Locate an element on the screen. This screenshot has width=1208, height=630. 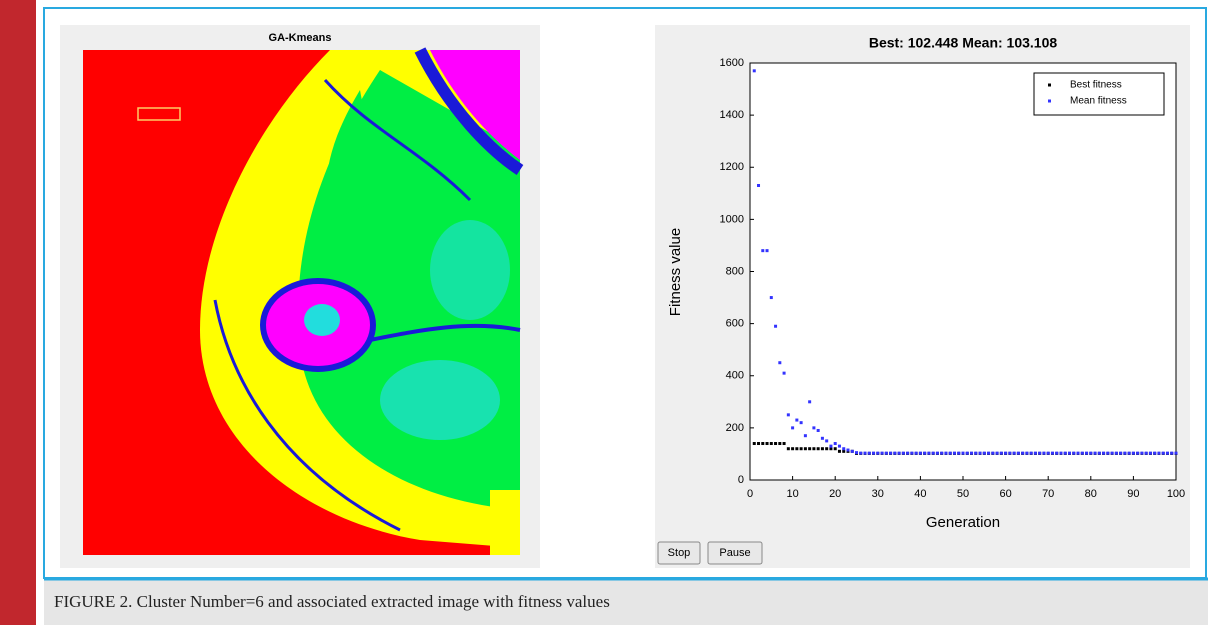
stop-button is located at coordinates (679, 553).